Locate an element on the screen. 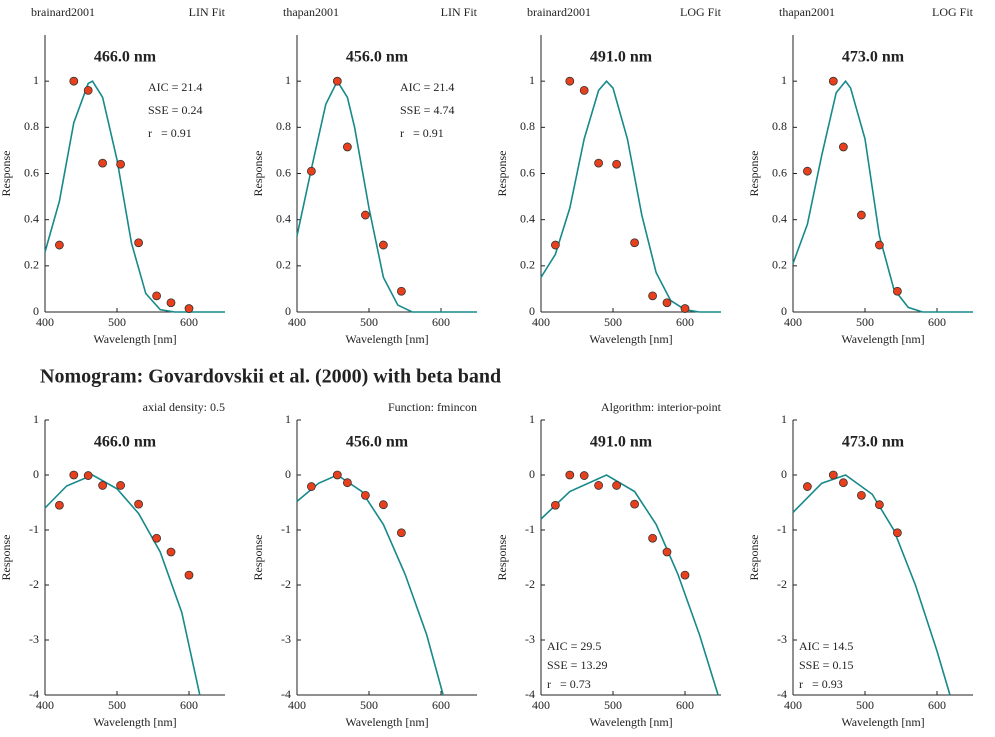 This screenshot has width=995, height=737. annotation: SSE = 4.74 is located at coordinates (427, 110).